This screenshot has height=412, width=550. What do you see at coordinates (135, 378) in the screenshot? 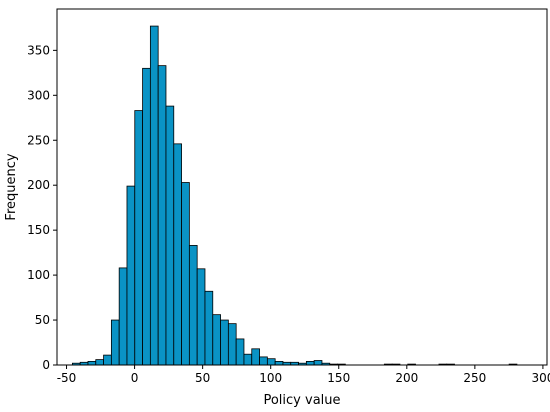
I see `x-tick-label: 0` at bounding box center [135, 378].